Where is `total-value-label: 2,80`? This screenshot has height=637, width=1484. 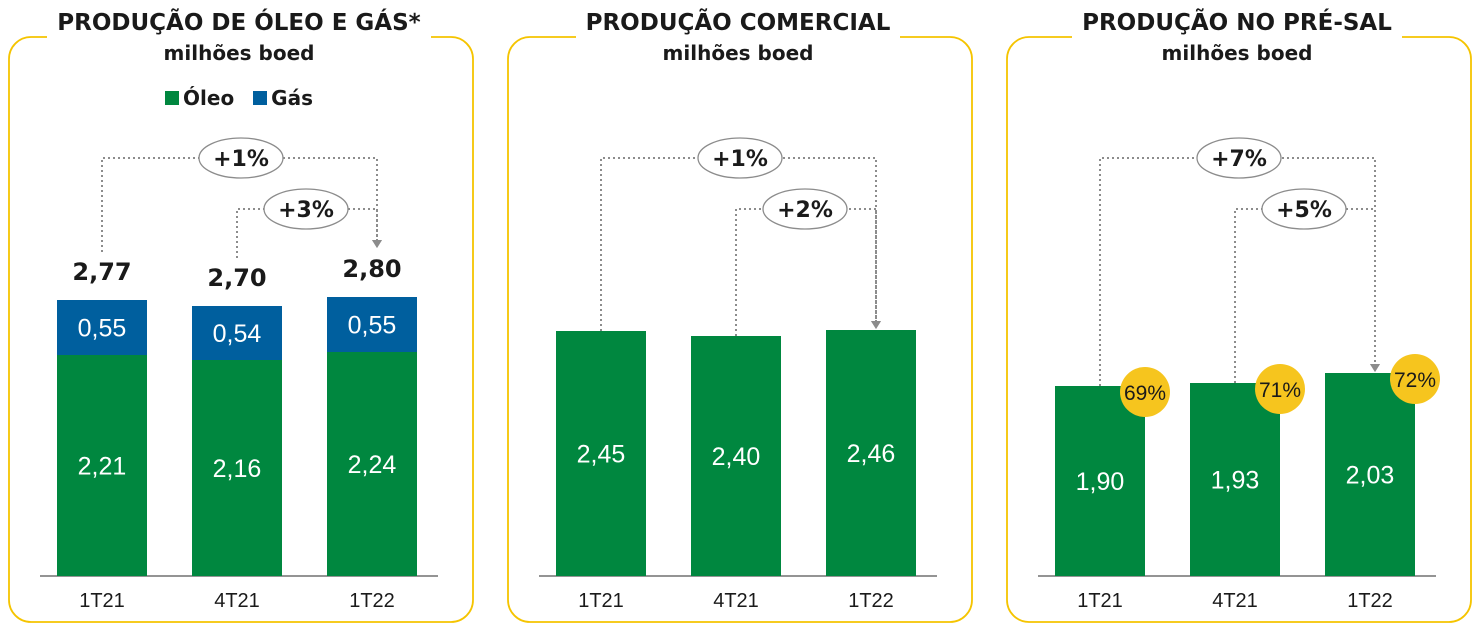 total-value-label: 2,80 is located at coordinates (371, 269).